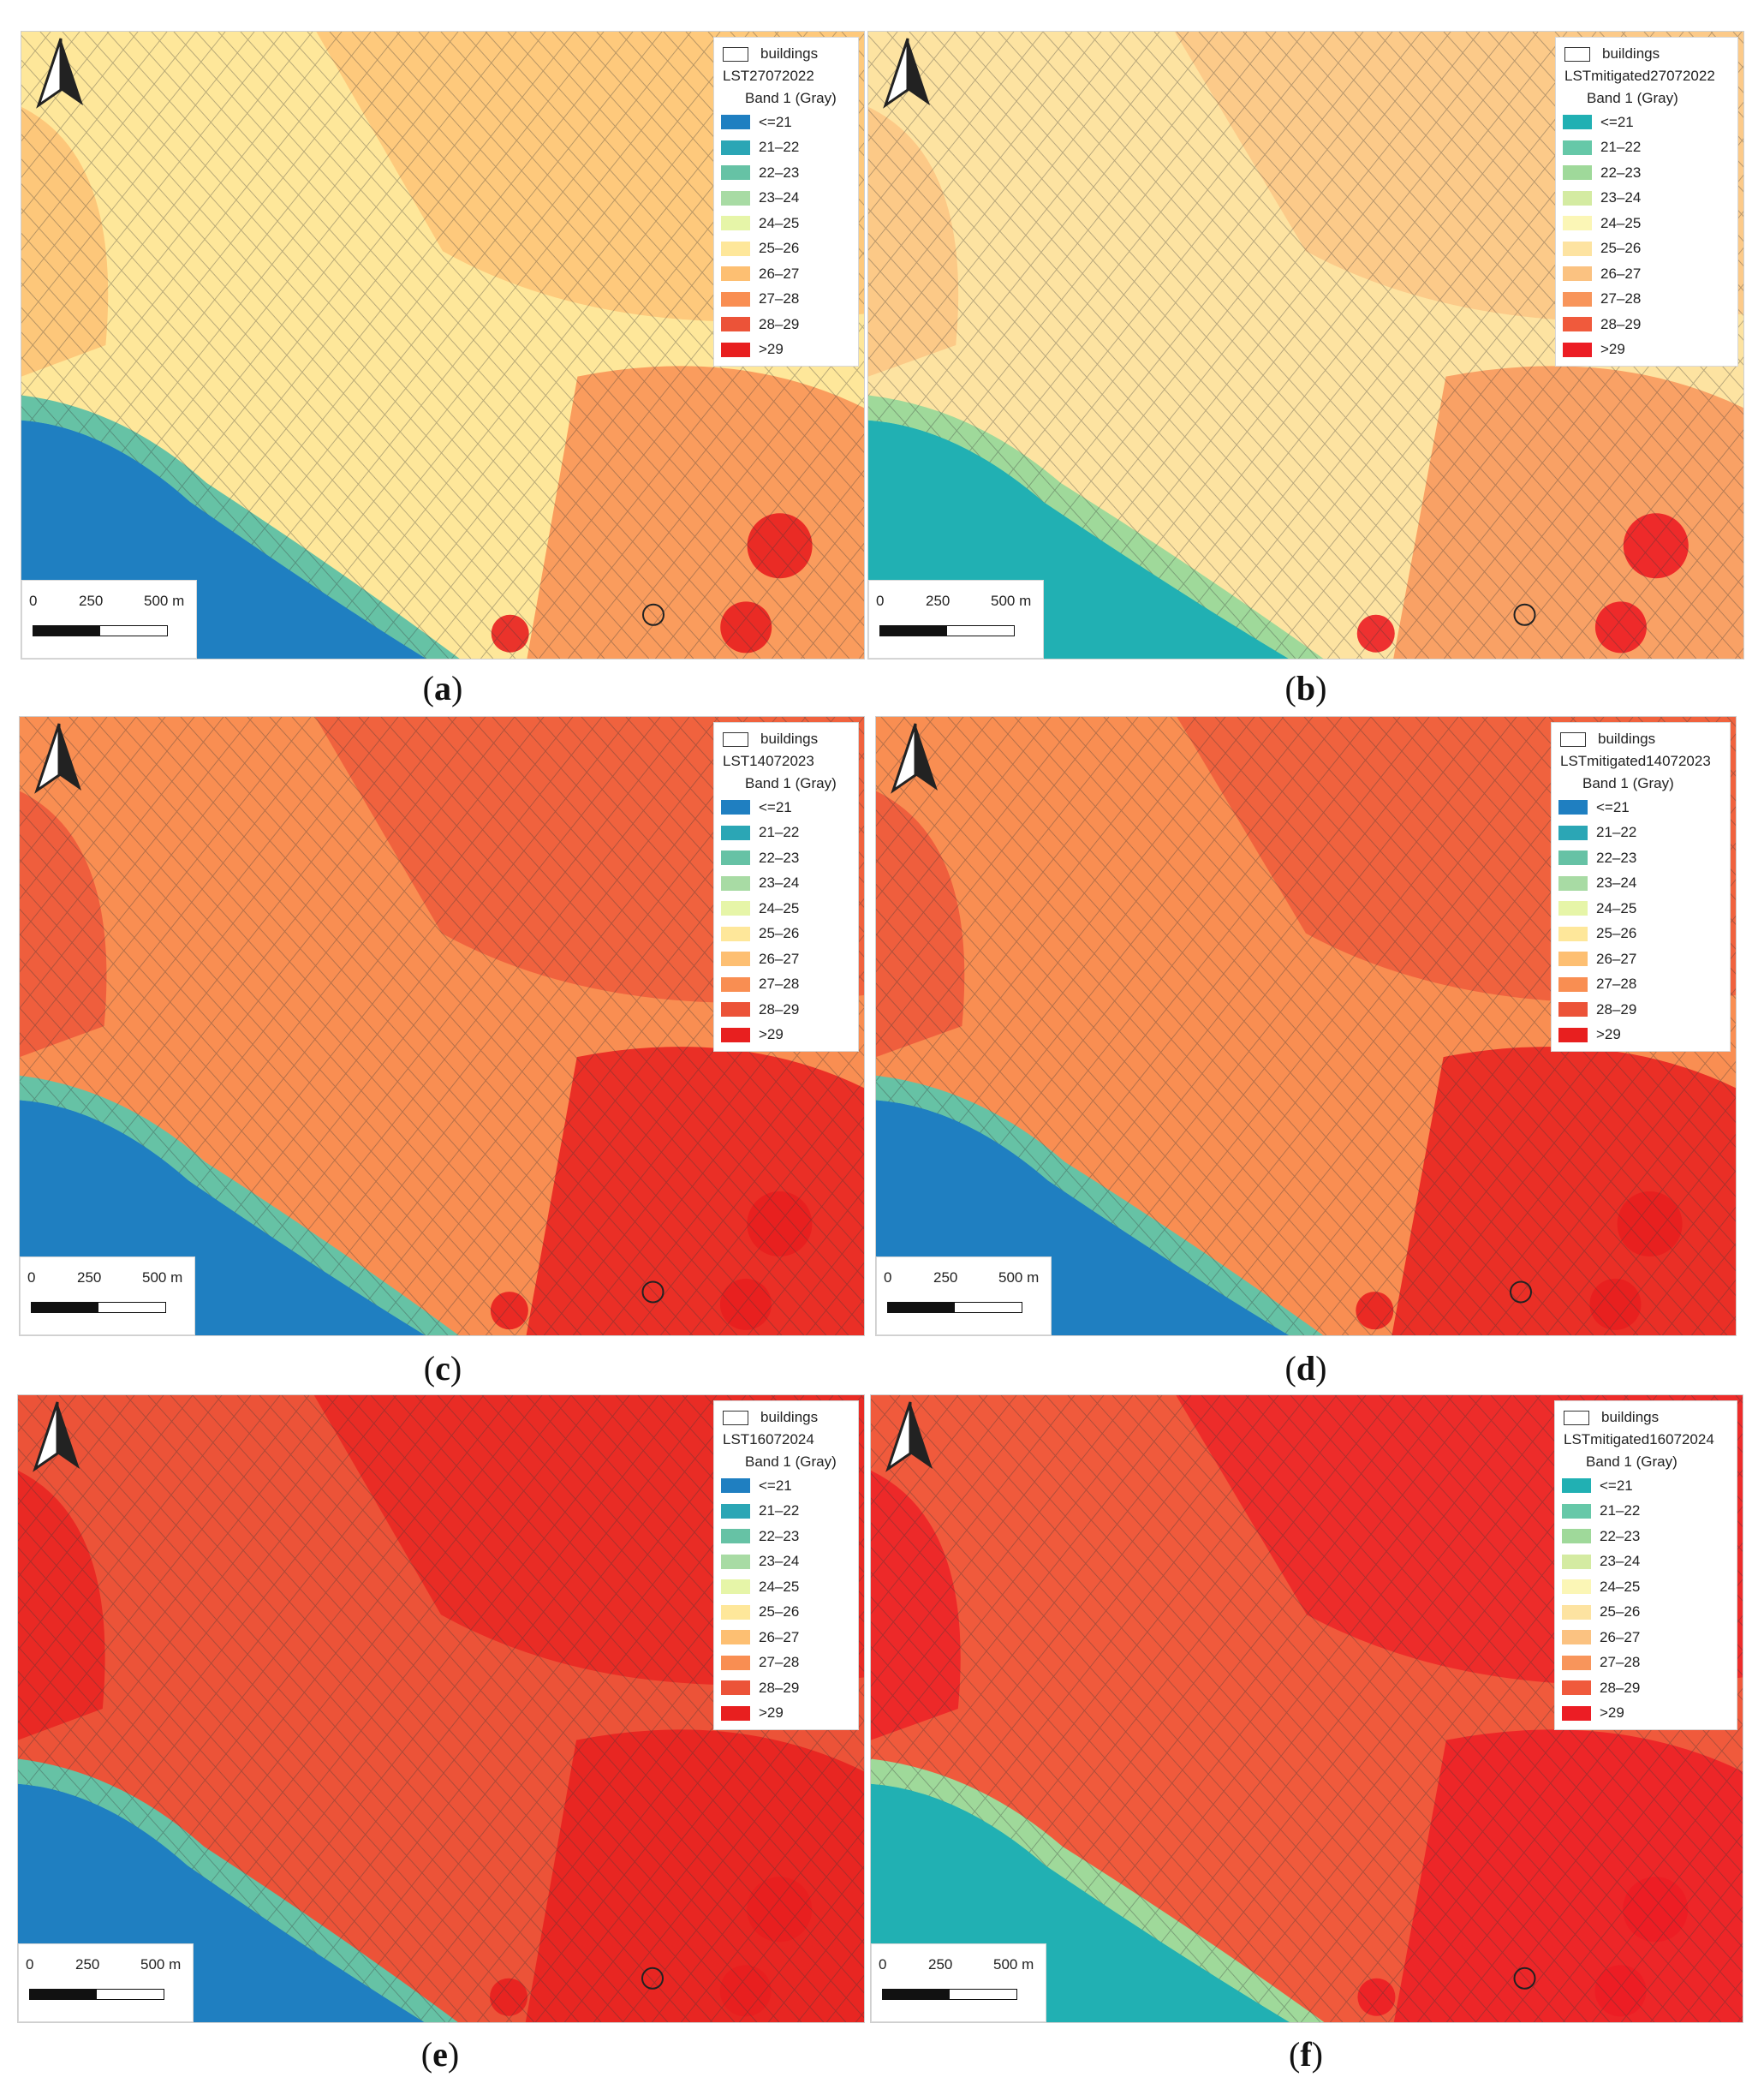 The width and height of the screenshot is (1764, 2089). I want to click on panel-caption: (e), so click(440, 2054).